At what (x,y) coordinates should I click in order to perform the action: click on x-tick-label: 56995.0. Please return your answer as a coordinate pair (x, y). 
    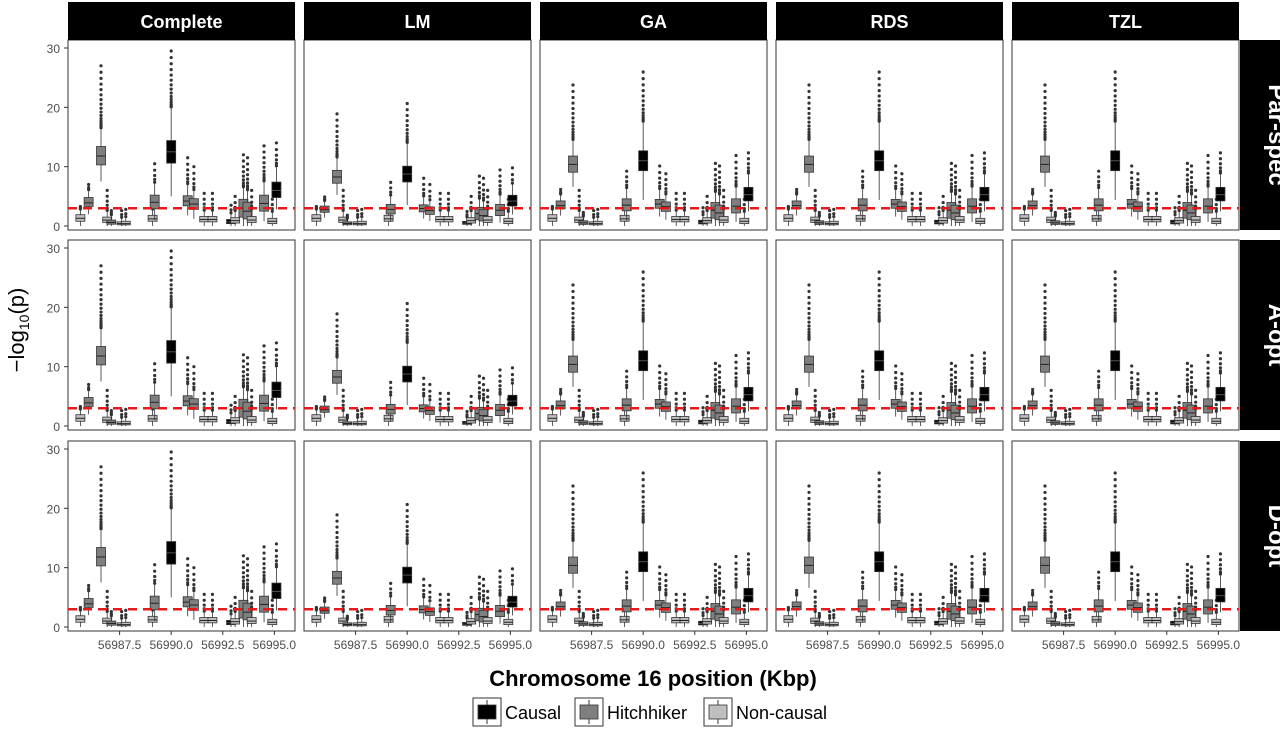
    Looking at the image, I should click on (1219, 645).